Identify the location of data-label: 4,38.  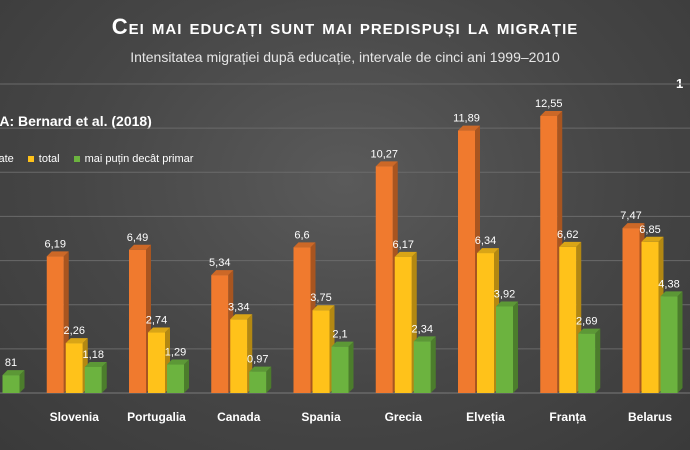
(668, 284).